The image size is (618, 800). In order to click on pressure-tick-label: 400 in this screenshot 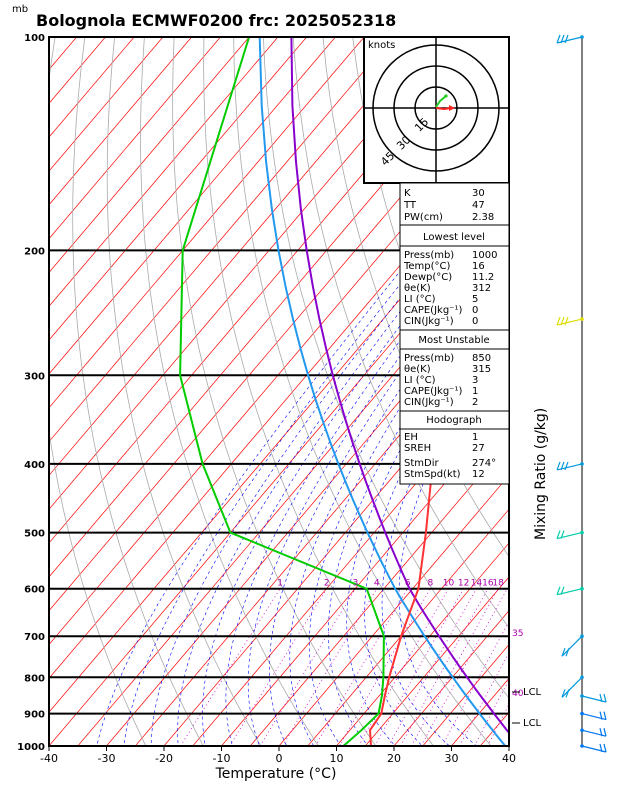, I will do `click(34, 465)`.